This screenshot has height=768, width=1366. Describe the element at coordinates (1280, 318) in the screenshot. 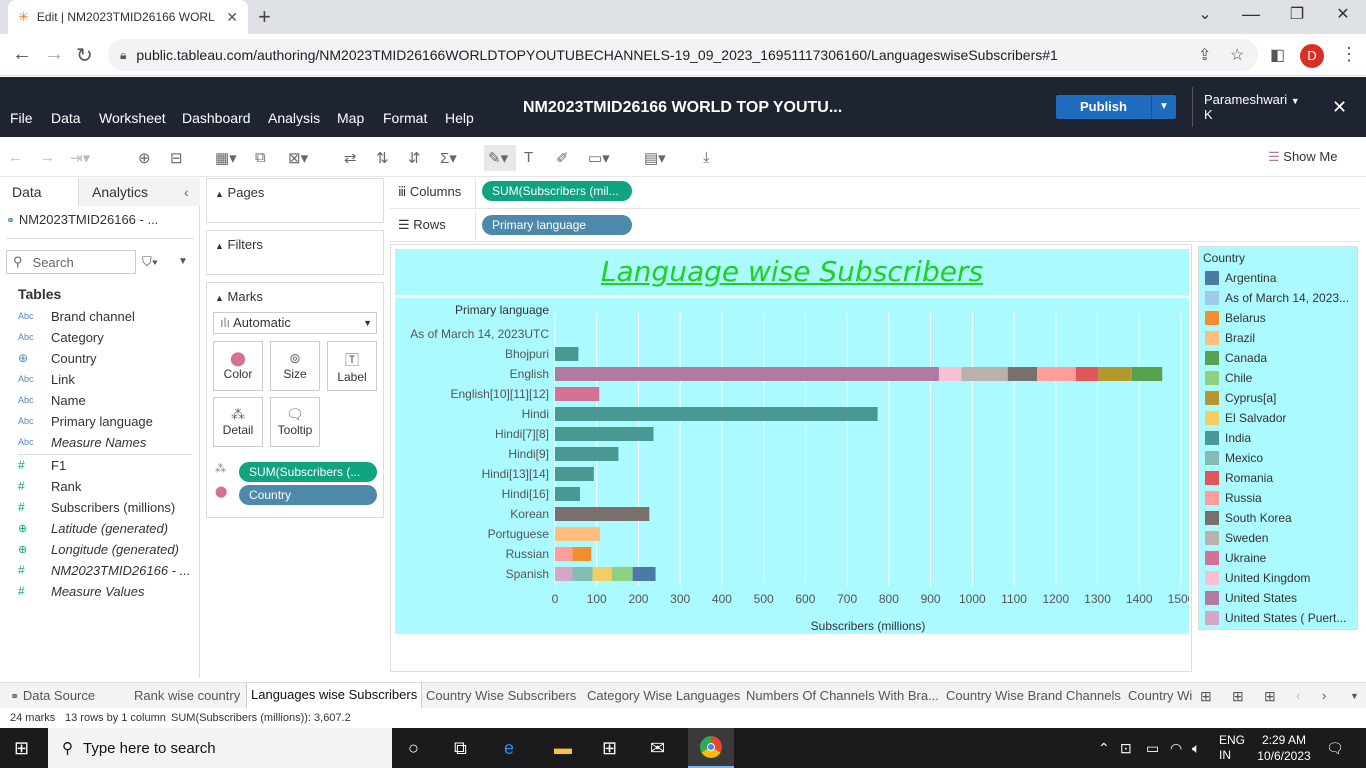

I see `legend-item: Belarus` at that location.